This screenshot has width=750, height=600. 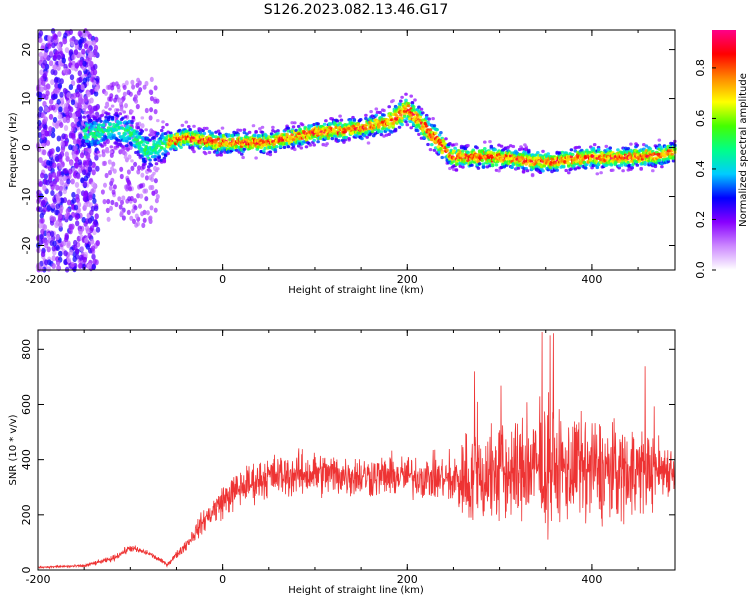 I want to click on y-tick-label: 600, so click(x=26, y=404).